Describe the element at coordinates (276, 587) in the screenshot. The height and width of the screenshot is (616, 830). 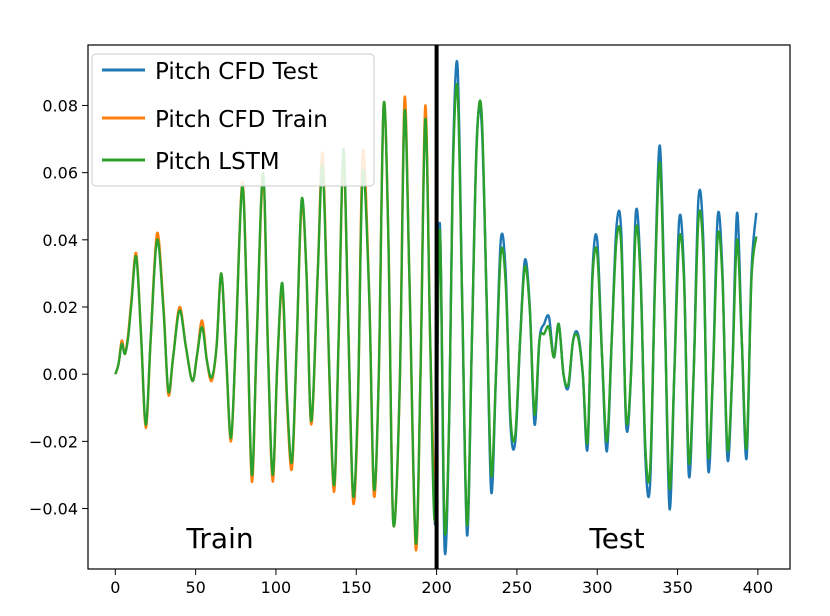
I see `x-tick-label: 100` at that location.